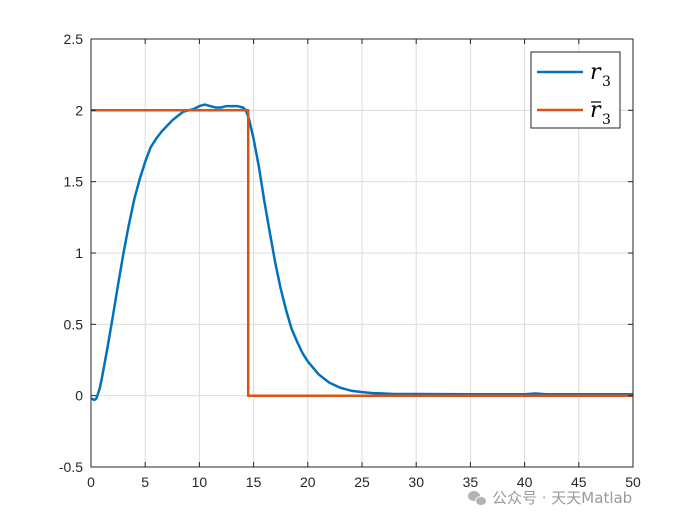 The image size is (700, 525). Describe the element at coordinates (200, 482) in the screenshot. I see `x-tick-label: 10` at that location.